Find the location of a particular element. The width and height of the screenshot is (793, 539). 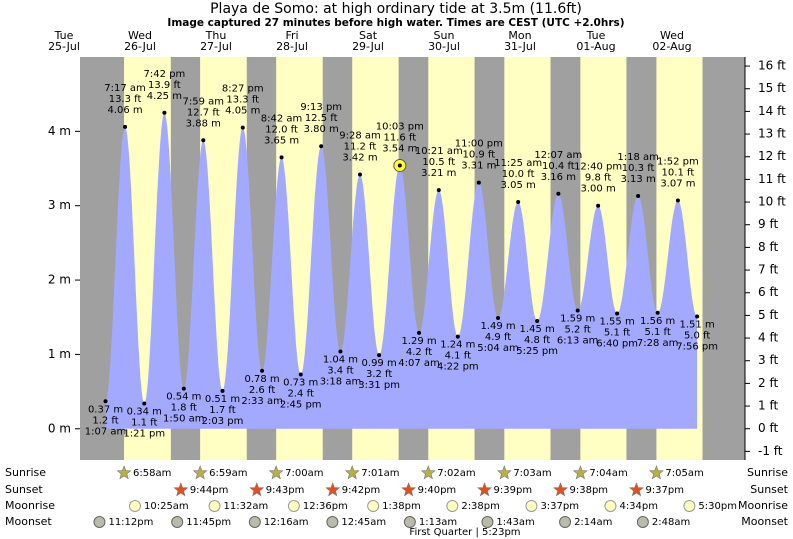

tide-label: 4.9 ft is located at coordinates (498, 337).